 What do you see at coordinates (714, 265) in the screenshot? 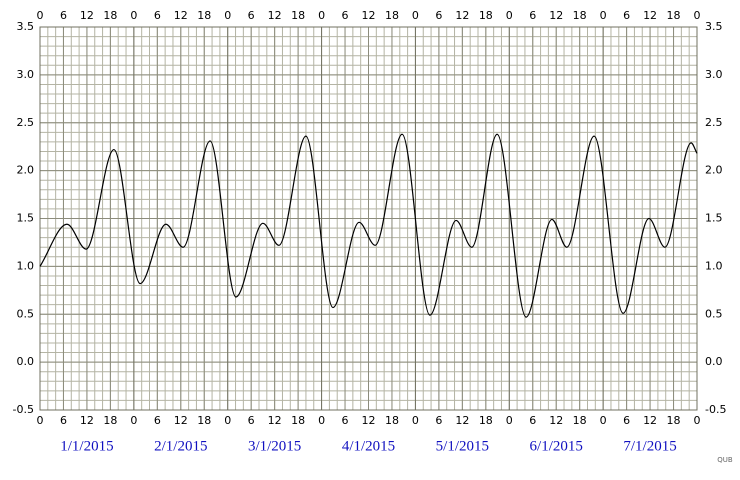
I see `y-tick-label-right: 1.0` at bounding box center [714, 265].